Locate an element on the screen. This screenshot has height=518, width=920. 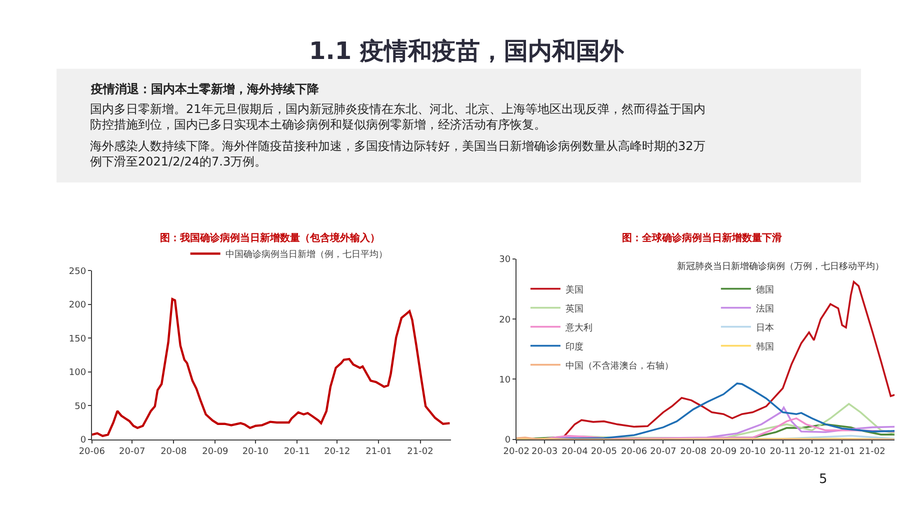
legend-title: 新冠肺炎当日新增确诊病例（万例，七日移动平均） is located at coordinates (780, 266).